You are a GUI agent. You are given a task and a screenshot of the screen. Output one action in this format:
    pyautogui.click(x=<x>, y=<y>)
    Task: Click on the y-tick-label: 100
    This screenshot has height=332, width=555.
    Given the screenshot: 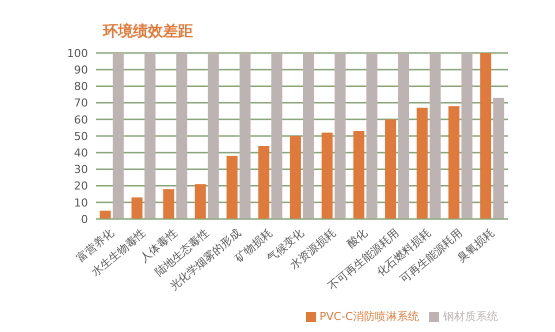 What is the action you would take?
    pyautogui.click(x=77, y=53)
    